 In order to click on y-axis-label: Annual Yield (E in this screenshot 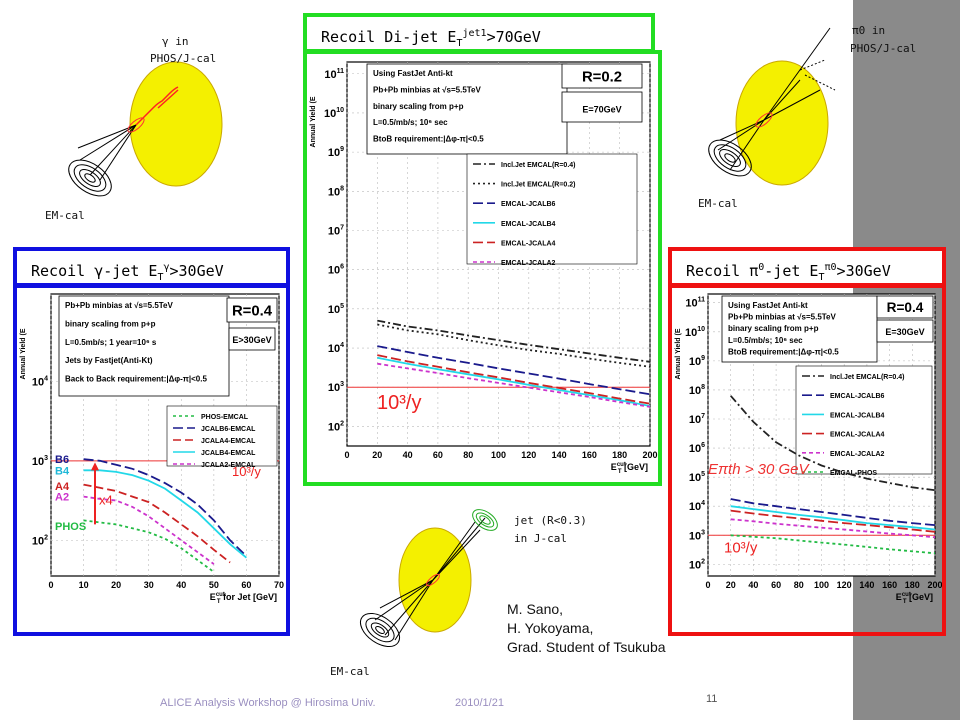, I will do `click(678, 353)`.